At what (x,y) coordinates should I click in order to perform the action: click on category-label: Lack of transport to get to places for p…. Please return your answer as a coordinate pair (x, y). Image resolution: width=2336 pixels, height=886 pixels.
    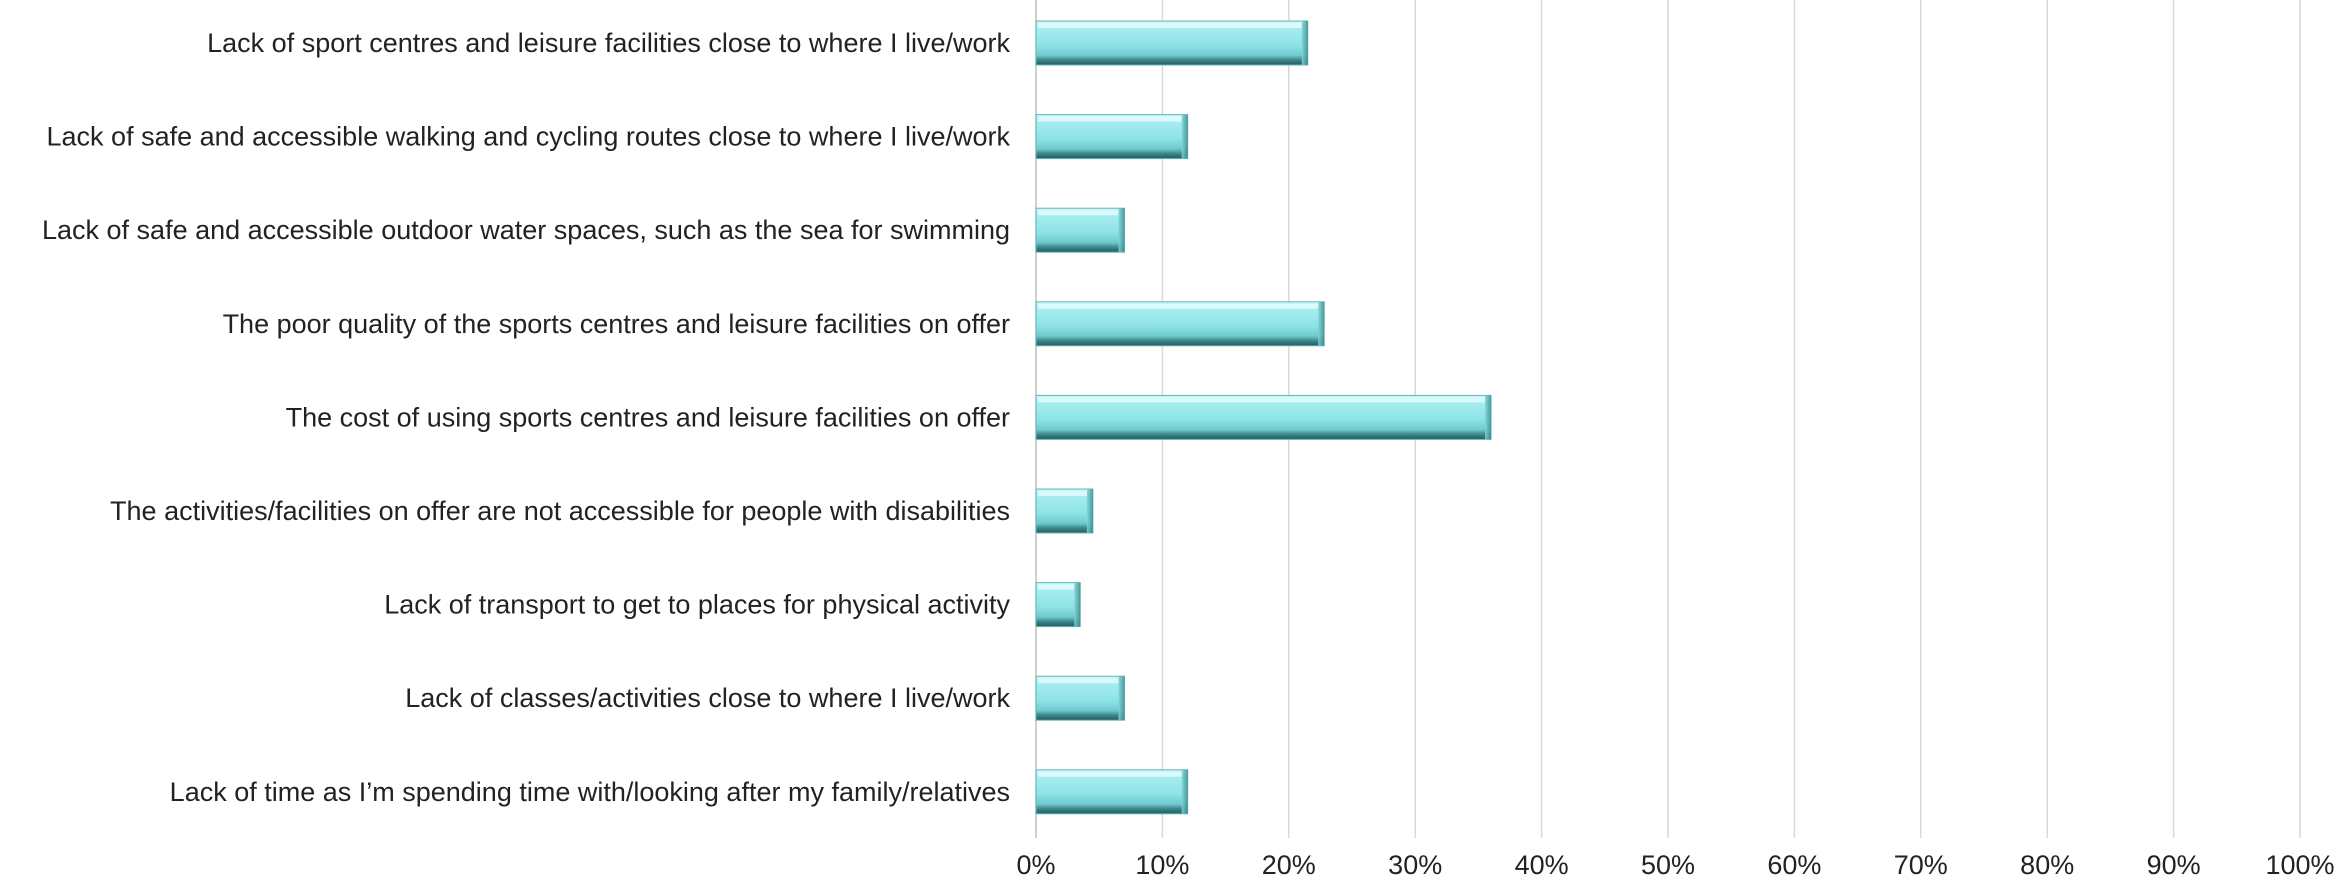
    Looking at the image, I should click on (697, 605).